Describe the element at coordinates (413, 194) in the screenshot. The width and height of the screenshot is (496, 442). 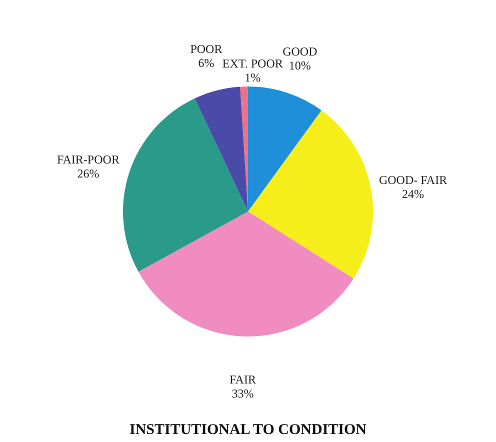
I see `data-label: 24%` at that location.